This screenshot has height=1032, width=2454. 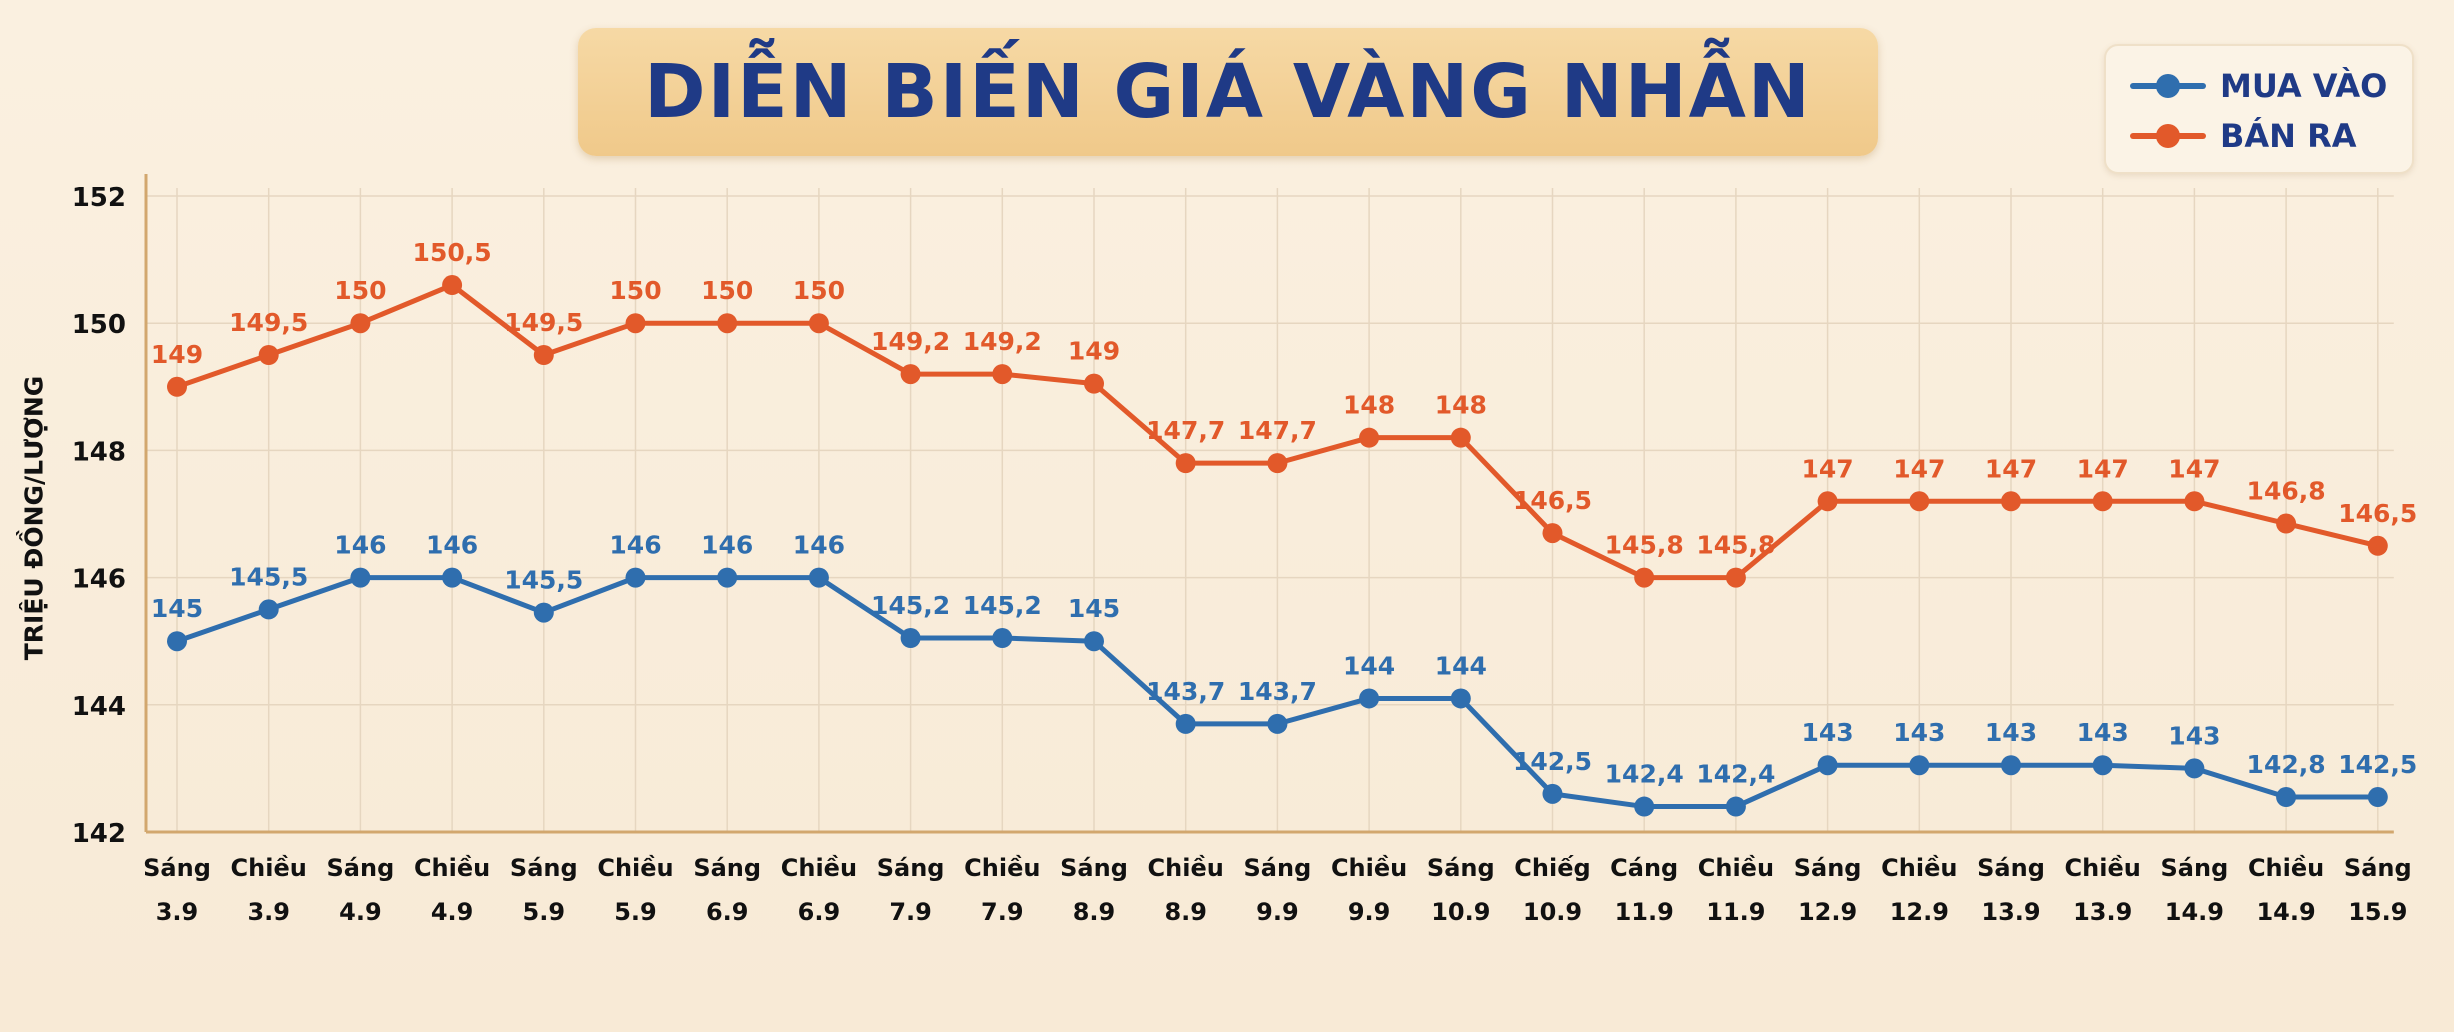 What do you see at coordinates (269, 890) in the screenshot?
I see `x-tick-label: Chiều 3.9` at bounding box center [269, 890].